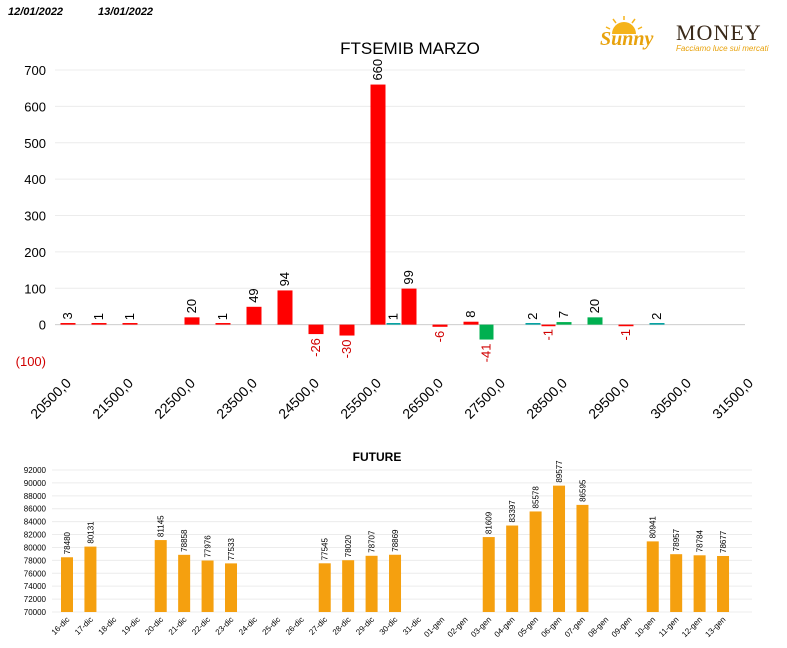 The height and width of the screenshot is (648, 787). Describe the element at coordinates (61, 626) in the screenshot. I see `x-tick-label: 16-dic` at that location.